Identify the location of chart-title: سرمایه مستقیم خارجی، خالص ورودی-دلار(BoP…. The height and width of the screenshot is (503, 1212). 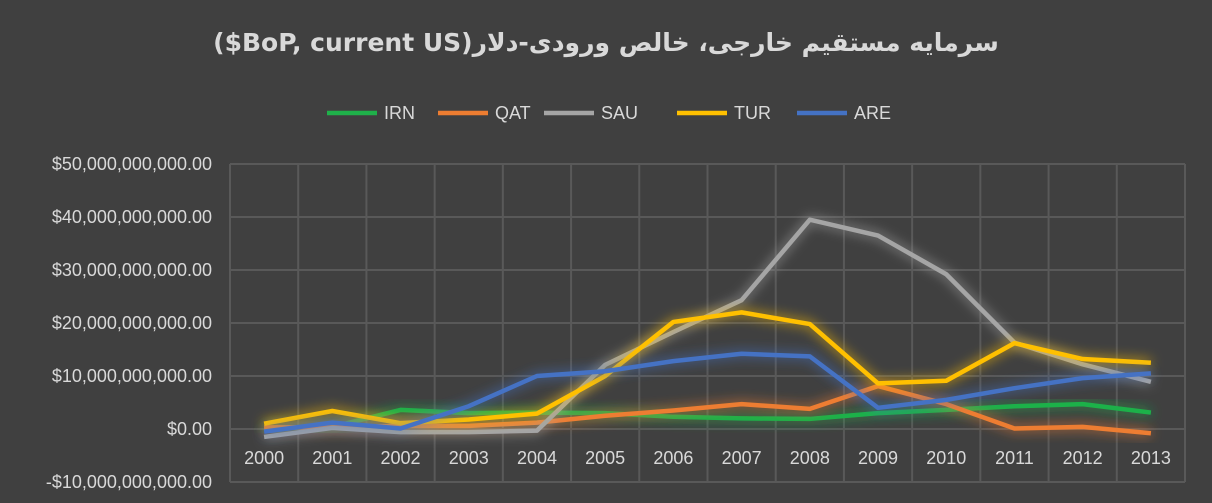
(606, 42).